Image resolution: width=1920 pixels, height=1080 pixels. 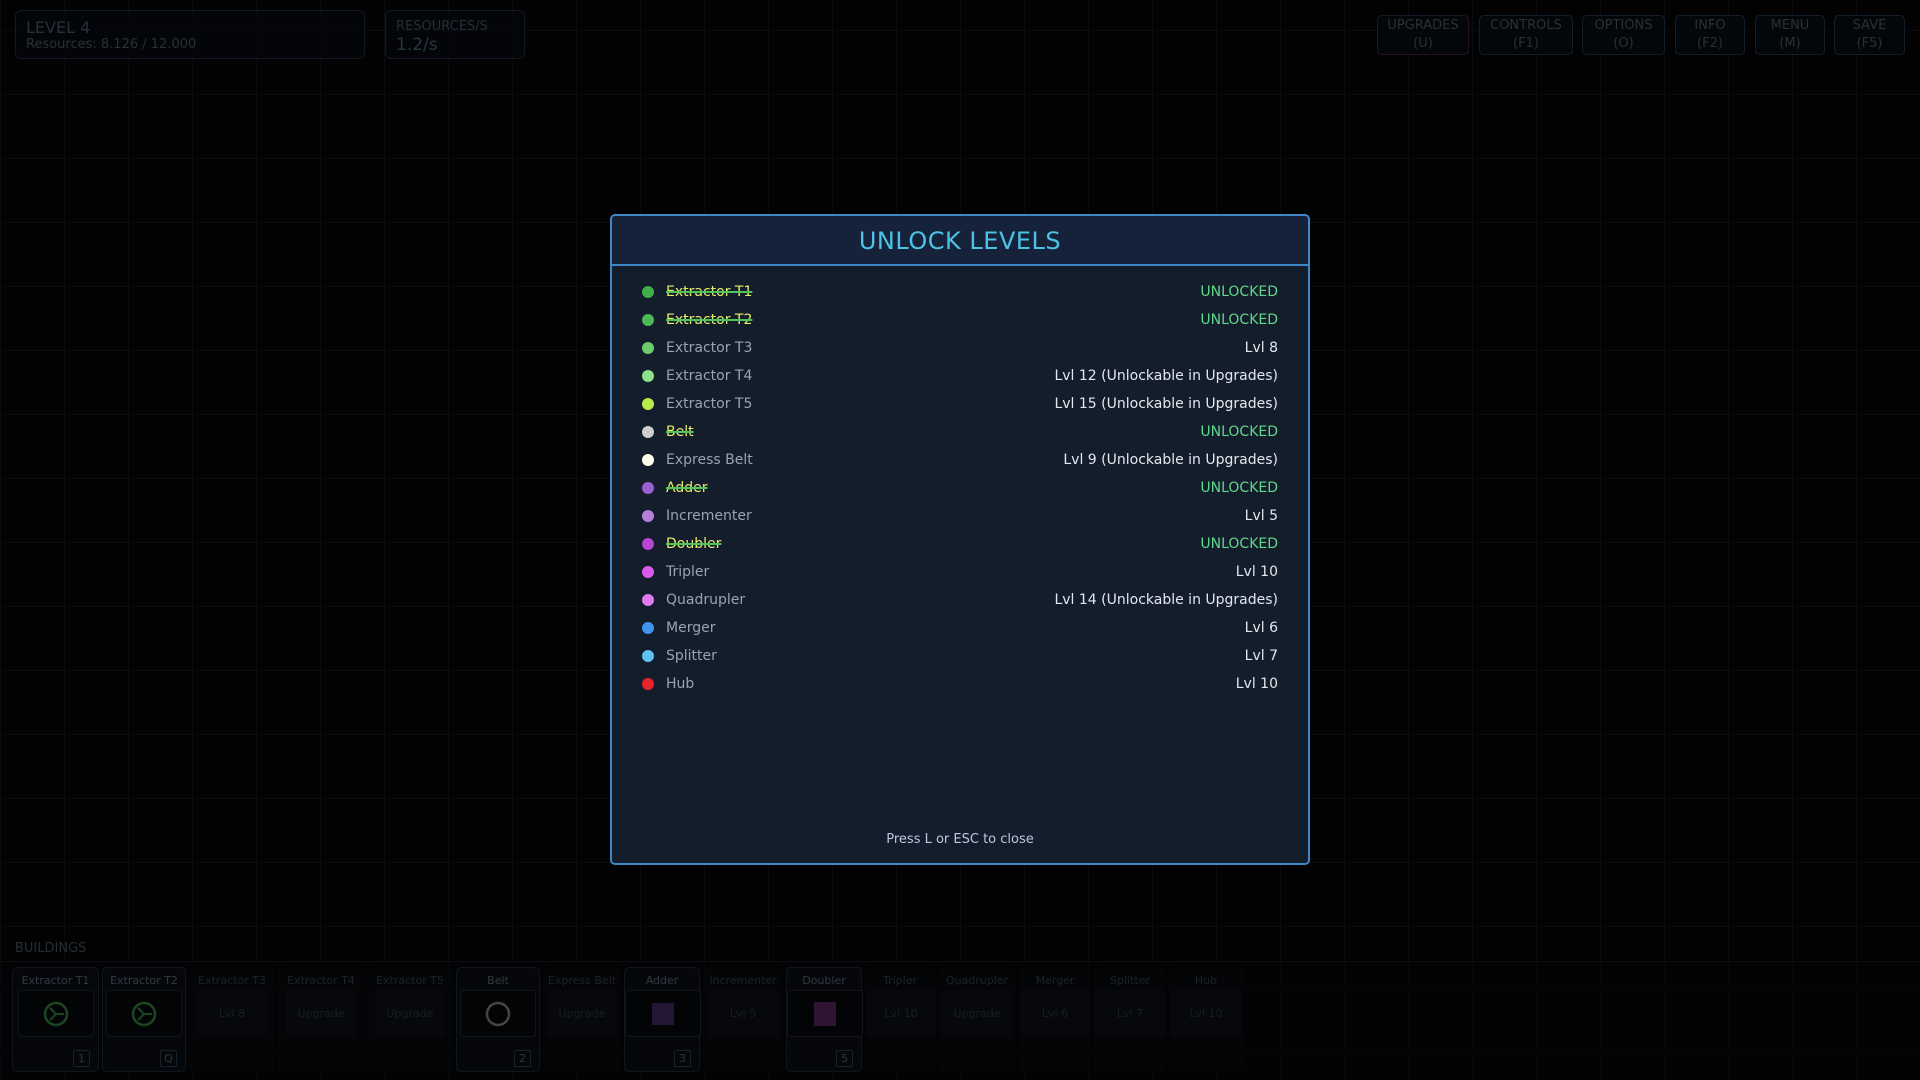 I want to click on building-card-name: Hub, so click(x=1206, y=980).